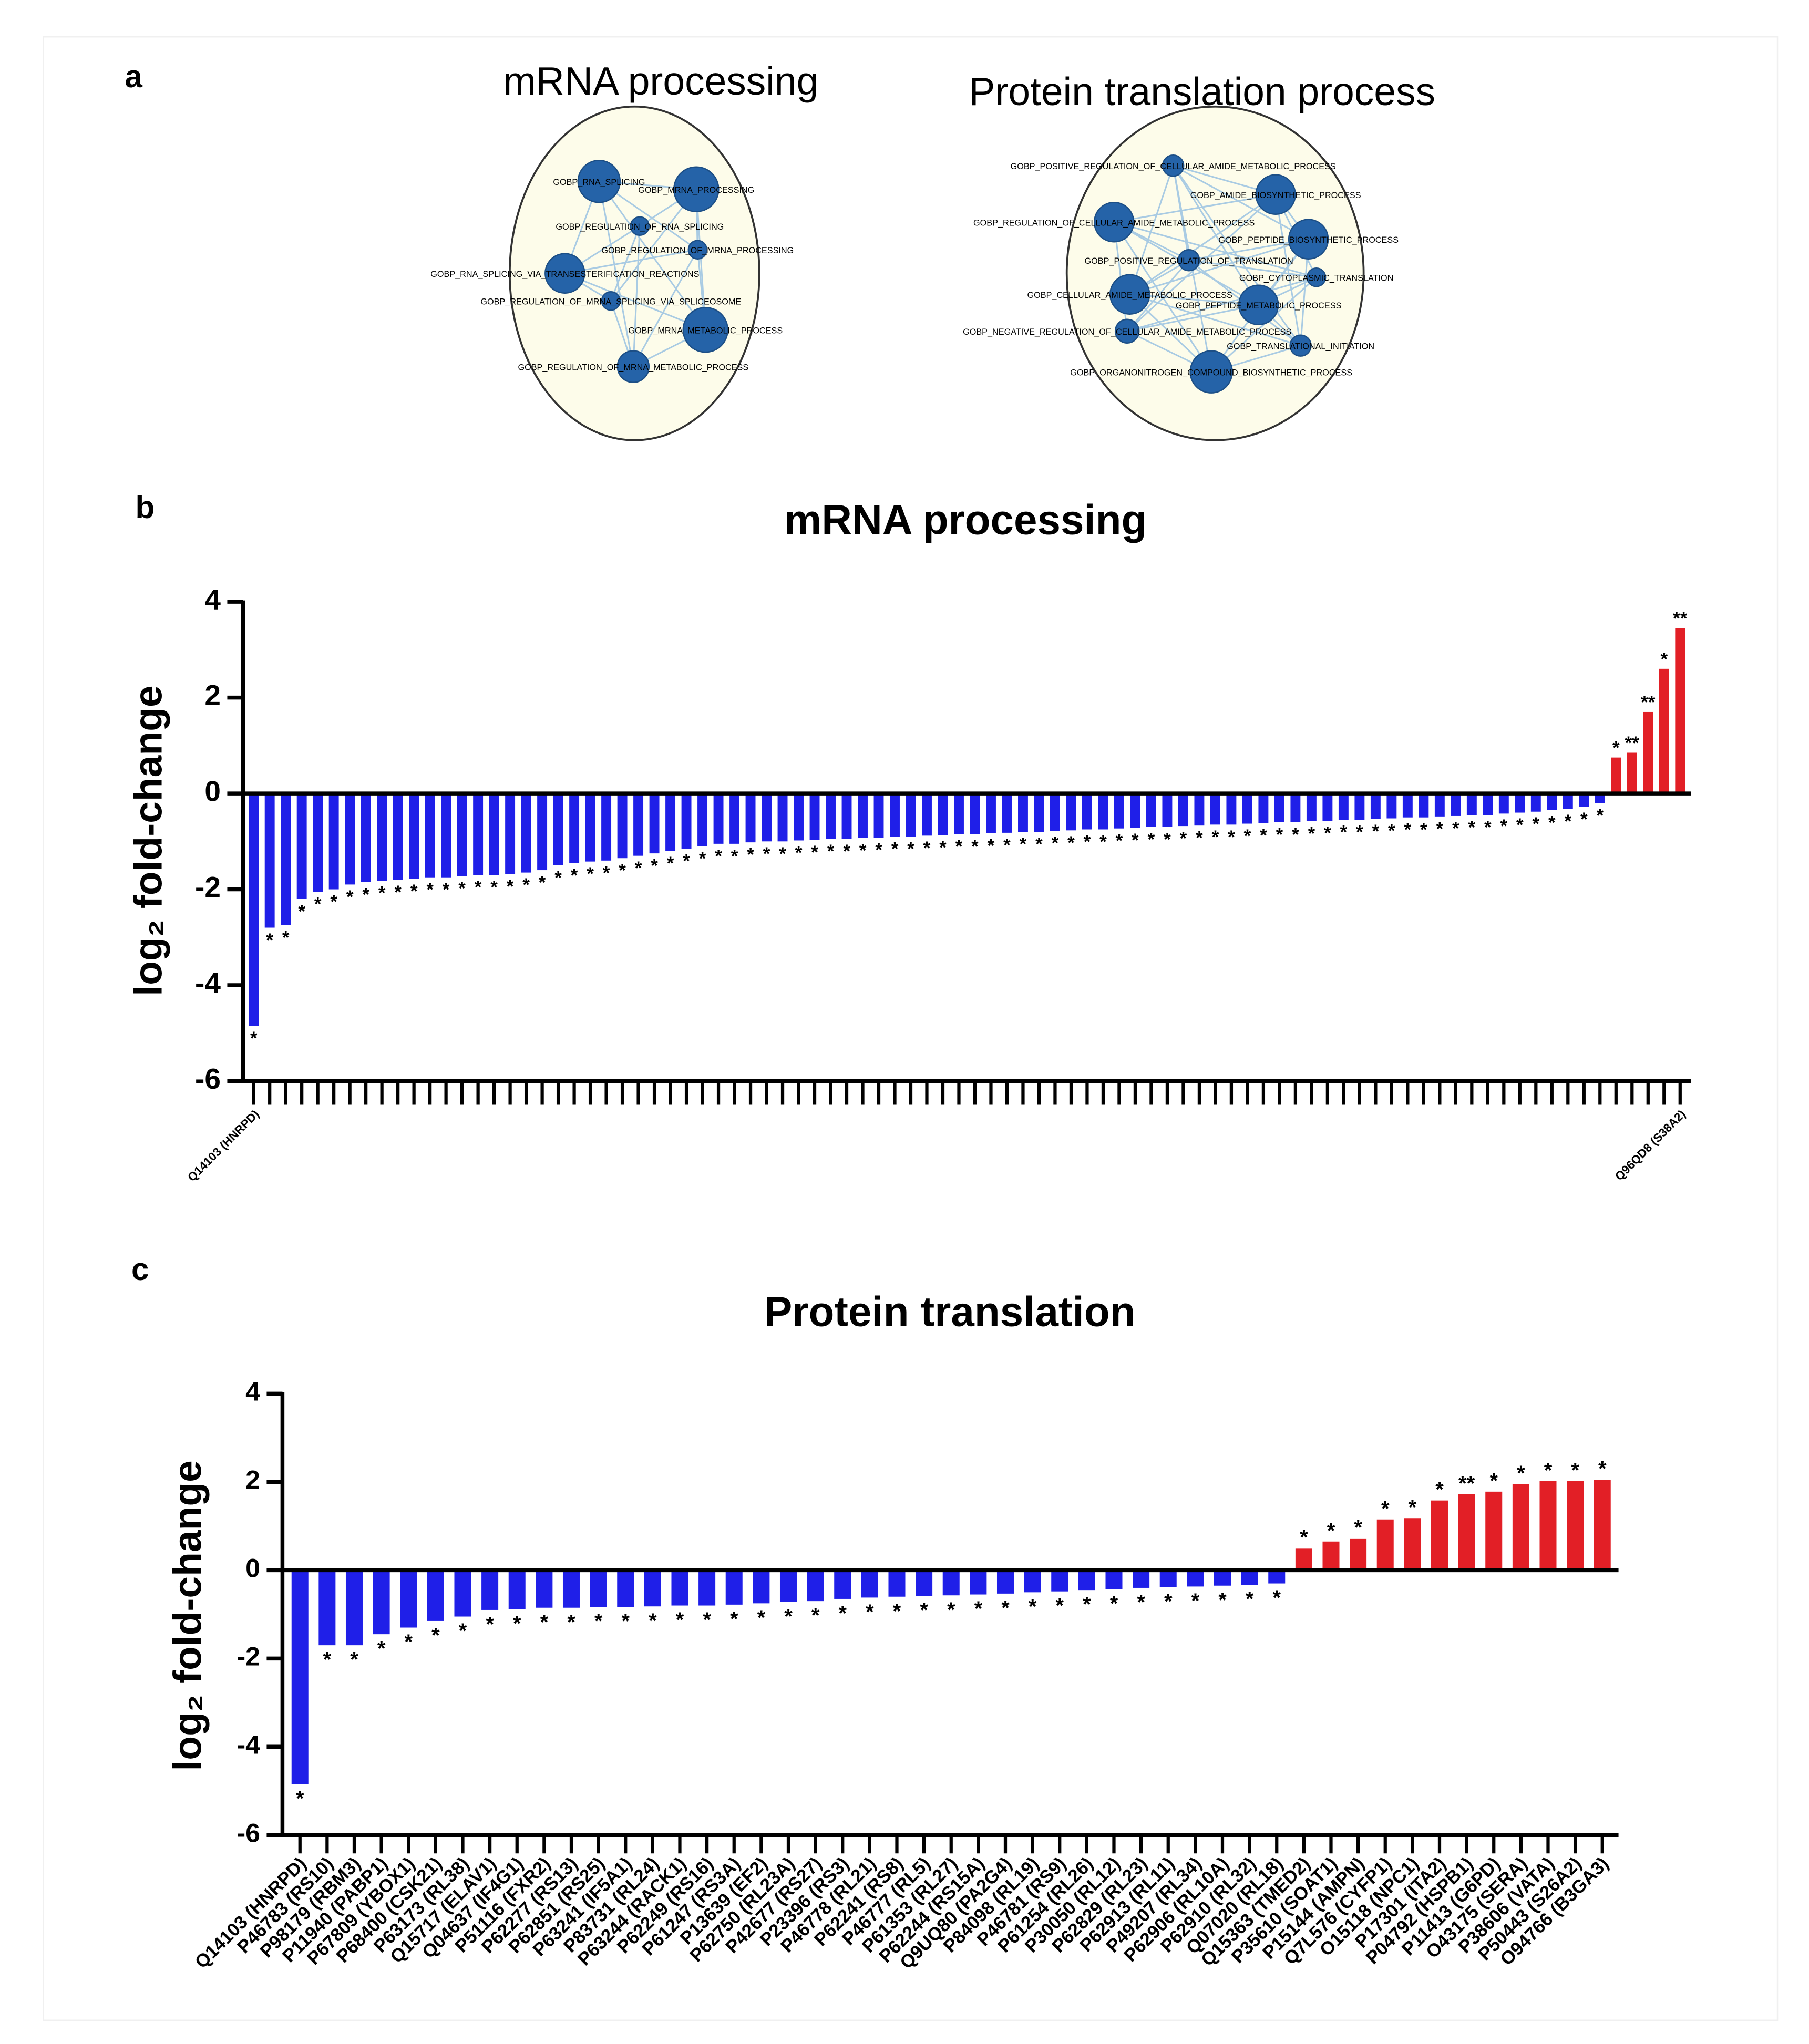 The image size is (1809, 2044). What do you see at coordinates (249, 1833) in the screenshot?
I see `y-tick-label: -6` at bounding box center [249, 1833].